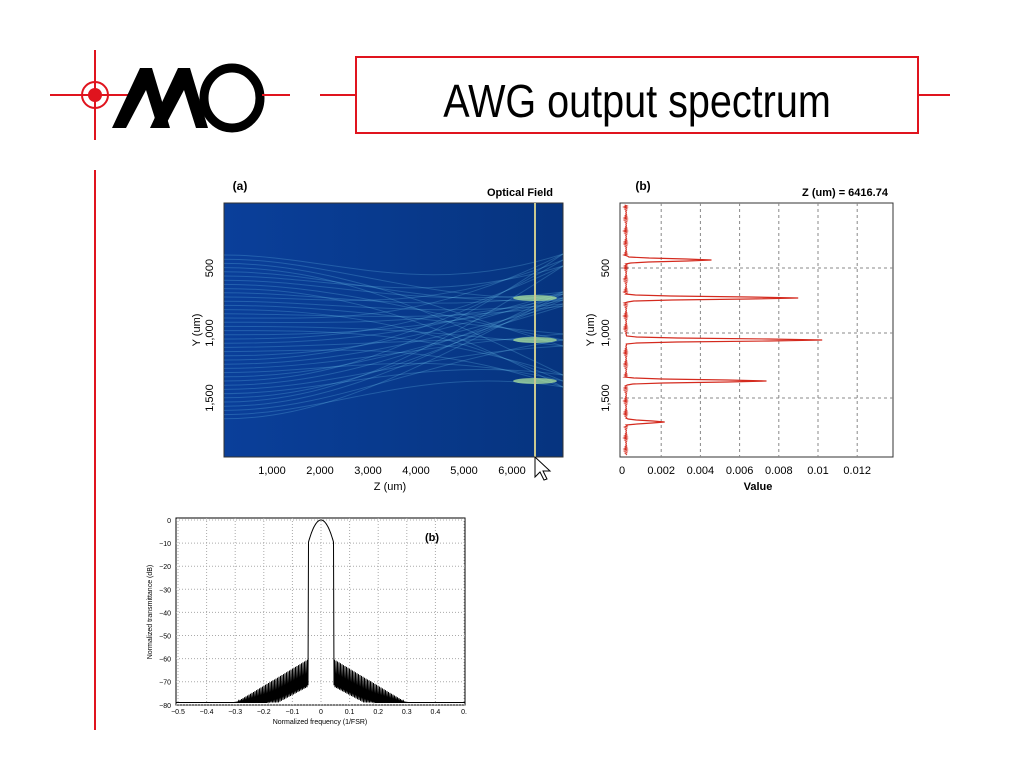  What do you see at coordinates (292, 712) in the screenshot?
I see `x-tick-label: −0.1` at bounding box center [292, 712].